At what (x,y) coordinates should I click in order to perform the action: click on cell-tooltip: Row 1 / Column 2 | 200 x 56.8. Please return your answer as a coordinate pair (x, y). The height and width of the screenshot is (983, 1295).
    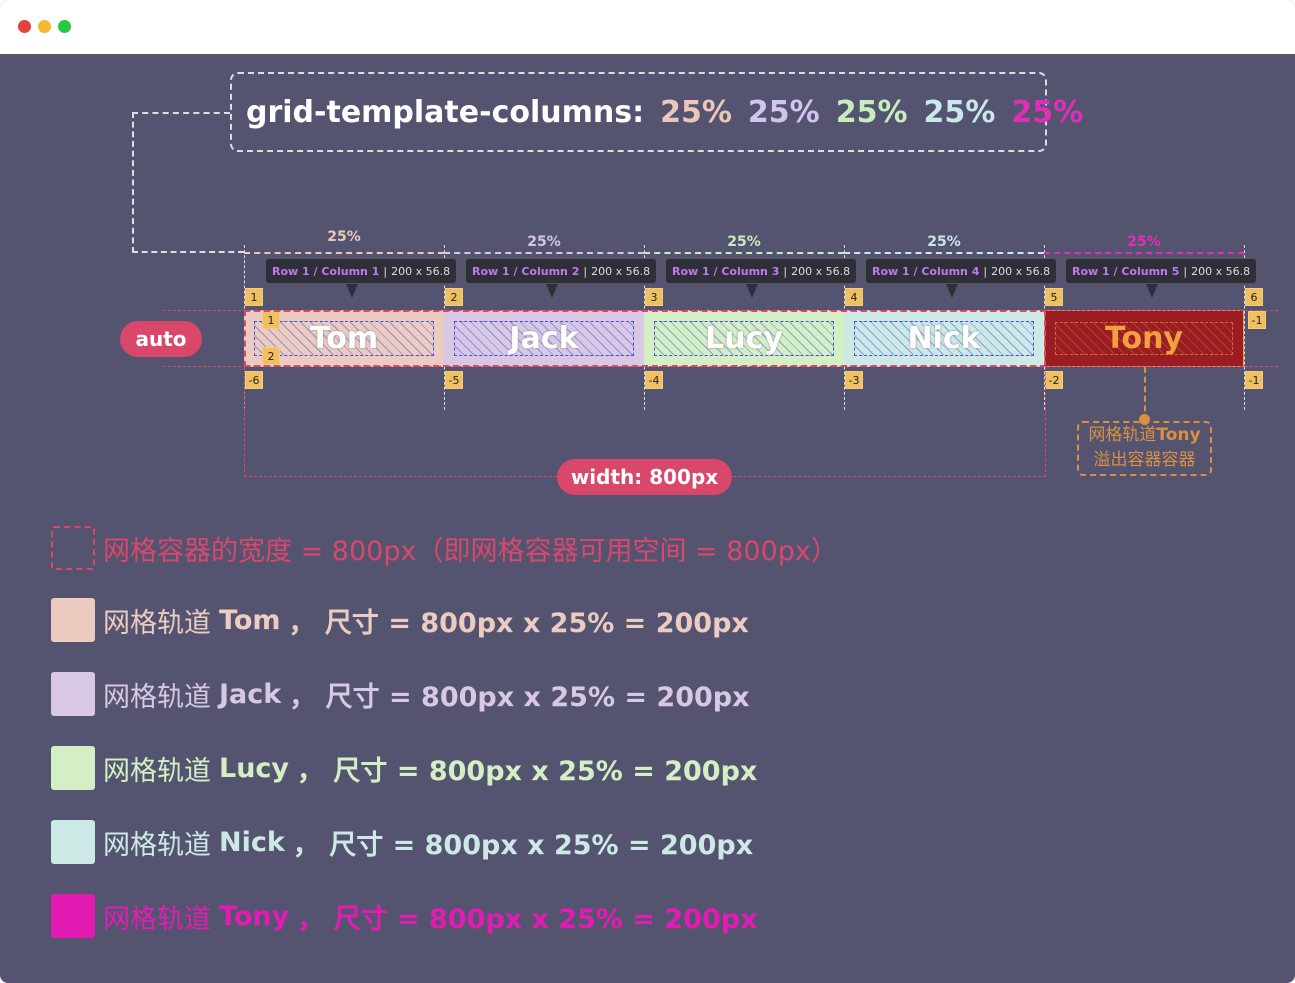
    Looking at the image, I should click on (561, 278).